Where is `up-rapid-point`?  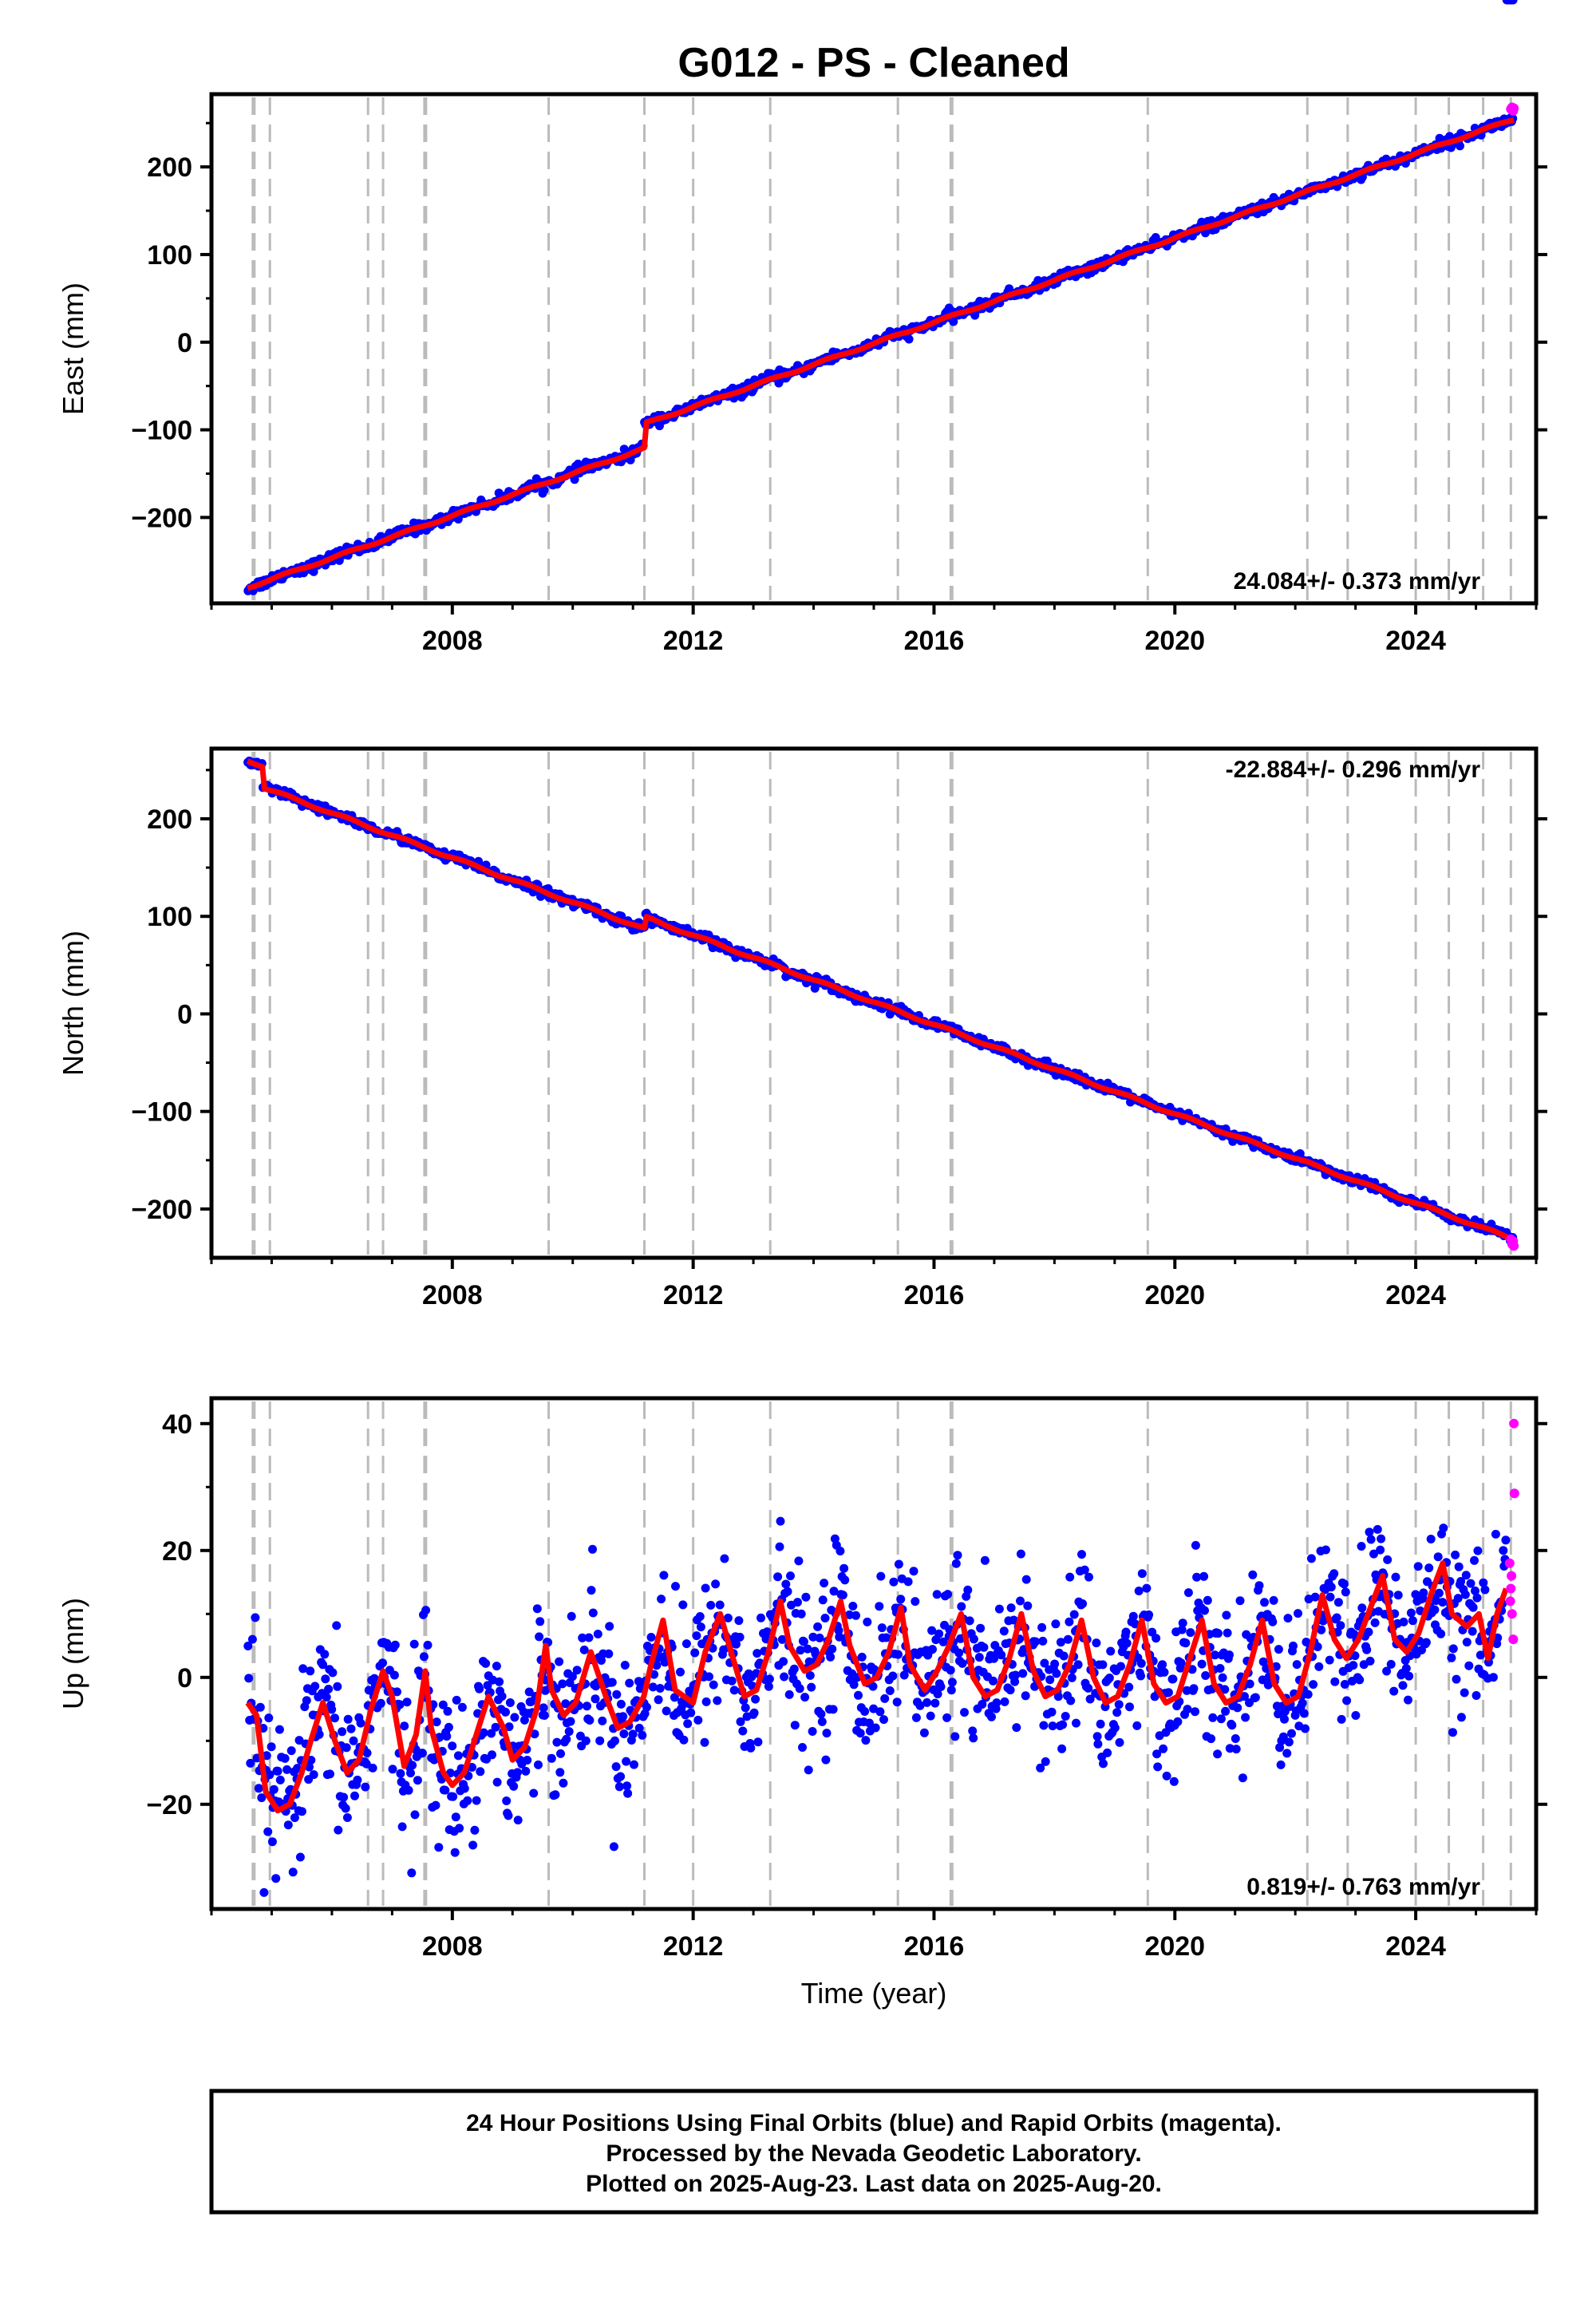 up-rapid-point is located at coordinates (1512, 1614).